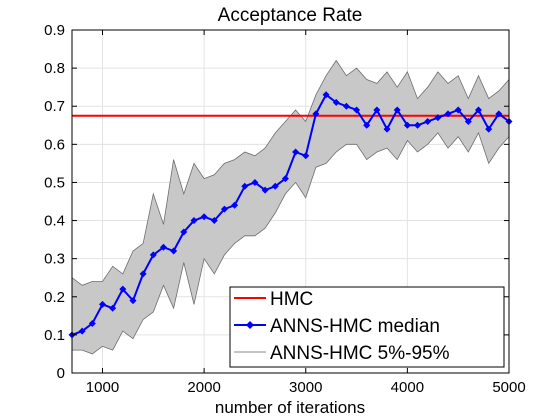  What do you see at coordinates (360, 353) in the screenshot?
I see `legend-label-band: ANNS-HMC 5%-95%` at bounding box center [360, 353].